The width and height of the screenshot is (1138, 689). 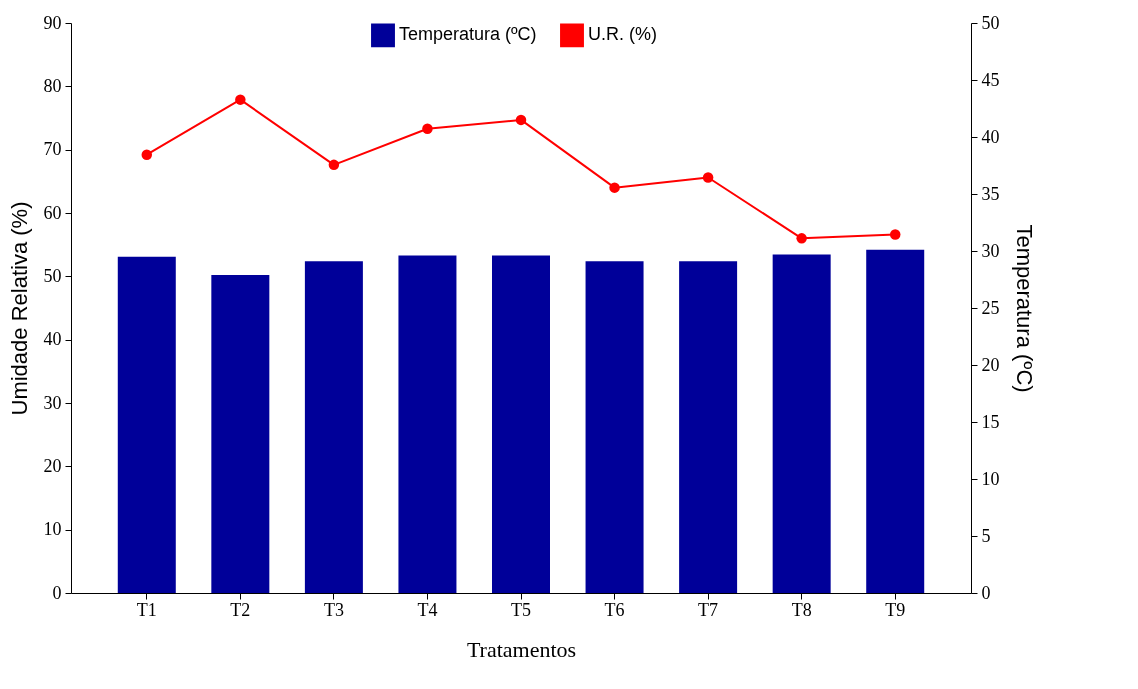 I want to click on x-tick-label: T3, so click(x=333, y=609).